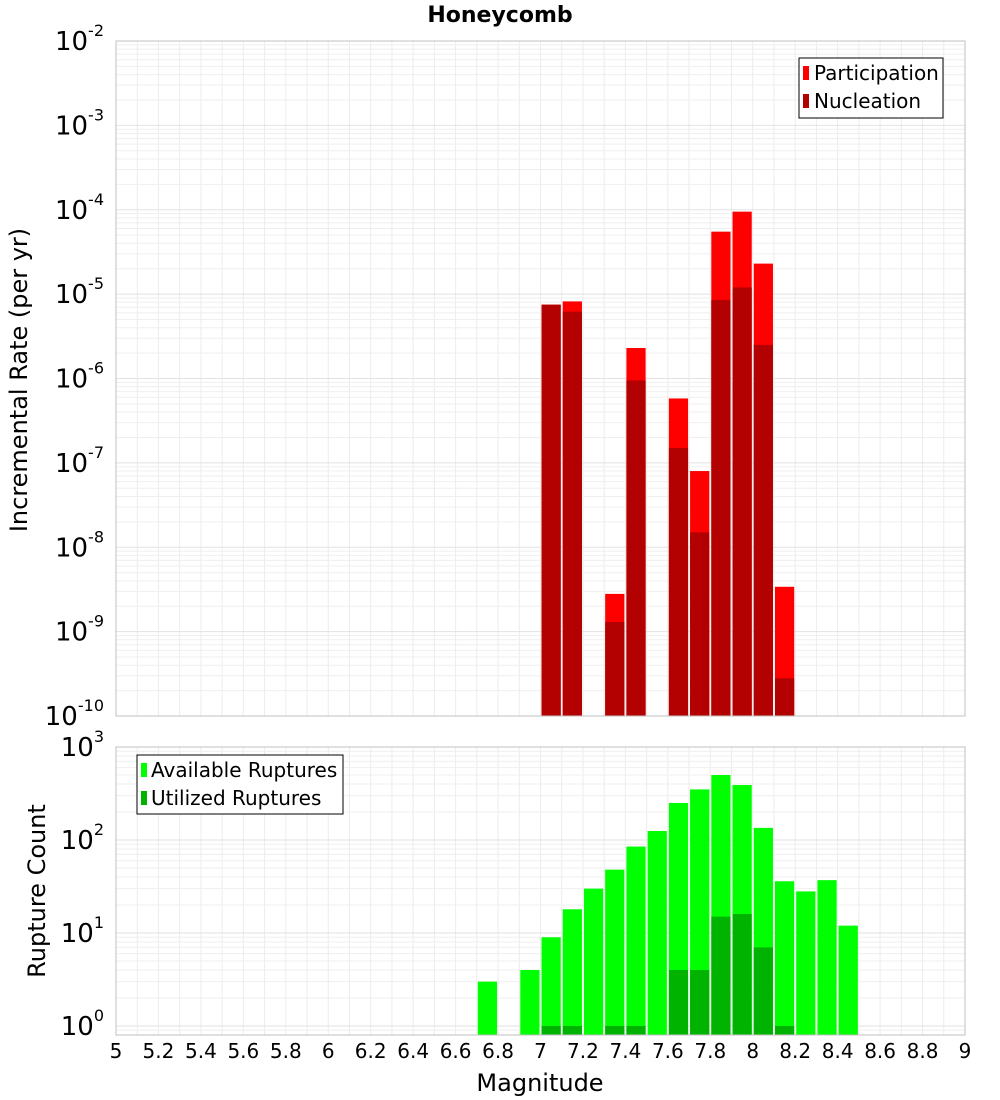  What do you see at coordinates (838, 1051) in the screenshot?
I see `x-tick-label: 8.4` at bounding box center [838, 1051].